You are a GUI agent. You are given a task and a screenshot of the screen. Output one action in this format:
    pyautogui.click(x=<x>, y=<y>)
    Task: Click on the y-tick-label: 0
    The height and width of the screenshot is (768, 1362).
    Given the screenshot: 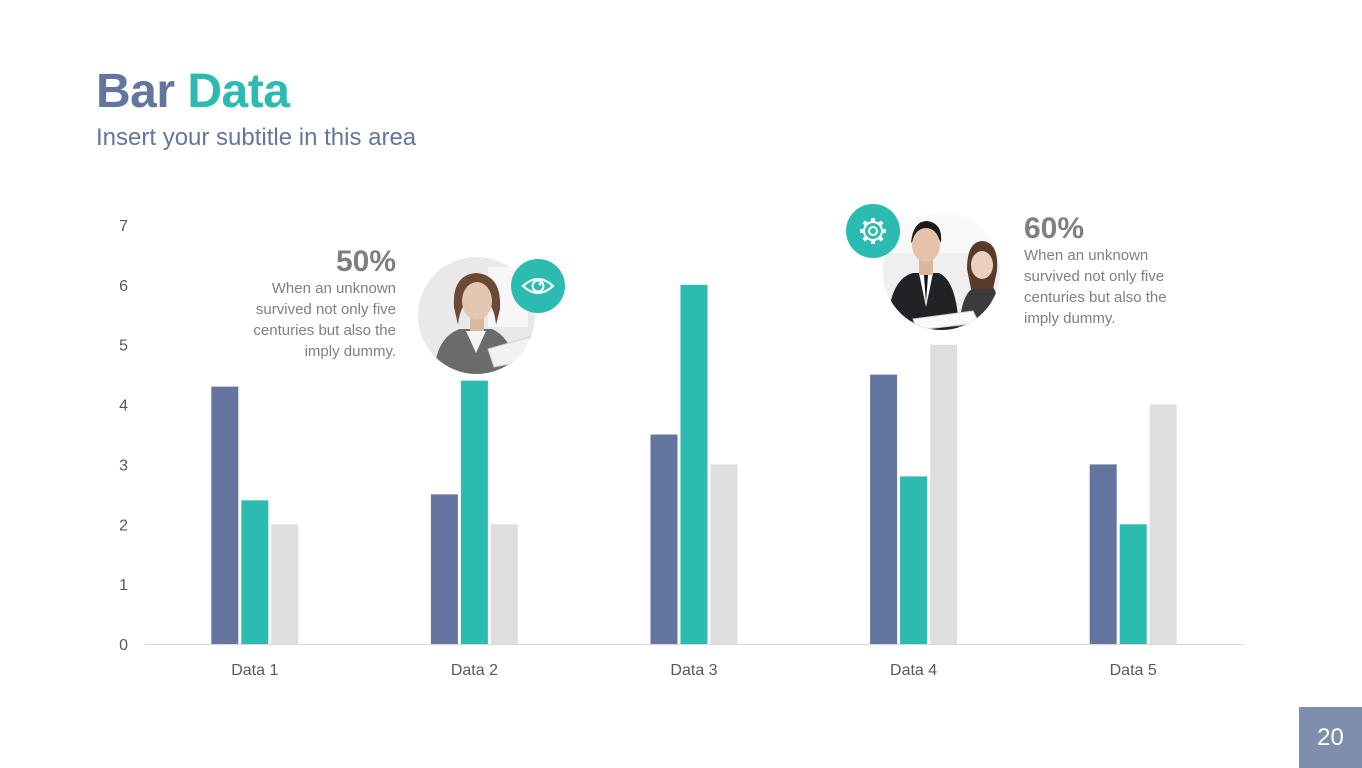 What is the action you would take?
    pyautogui.click(x=123, y=645)
    